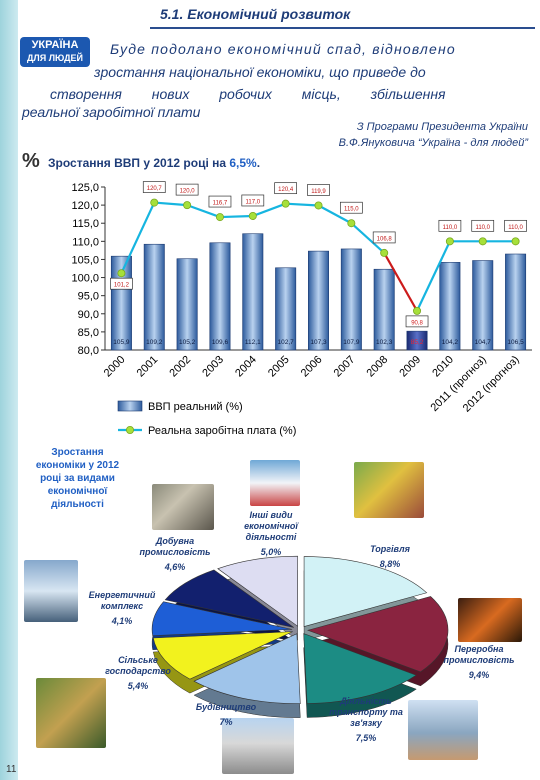 The height and width of the screenshot is (780, 540). I want to click on energy-photo, so click(51, 591).